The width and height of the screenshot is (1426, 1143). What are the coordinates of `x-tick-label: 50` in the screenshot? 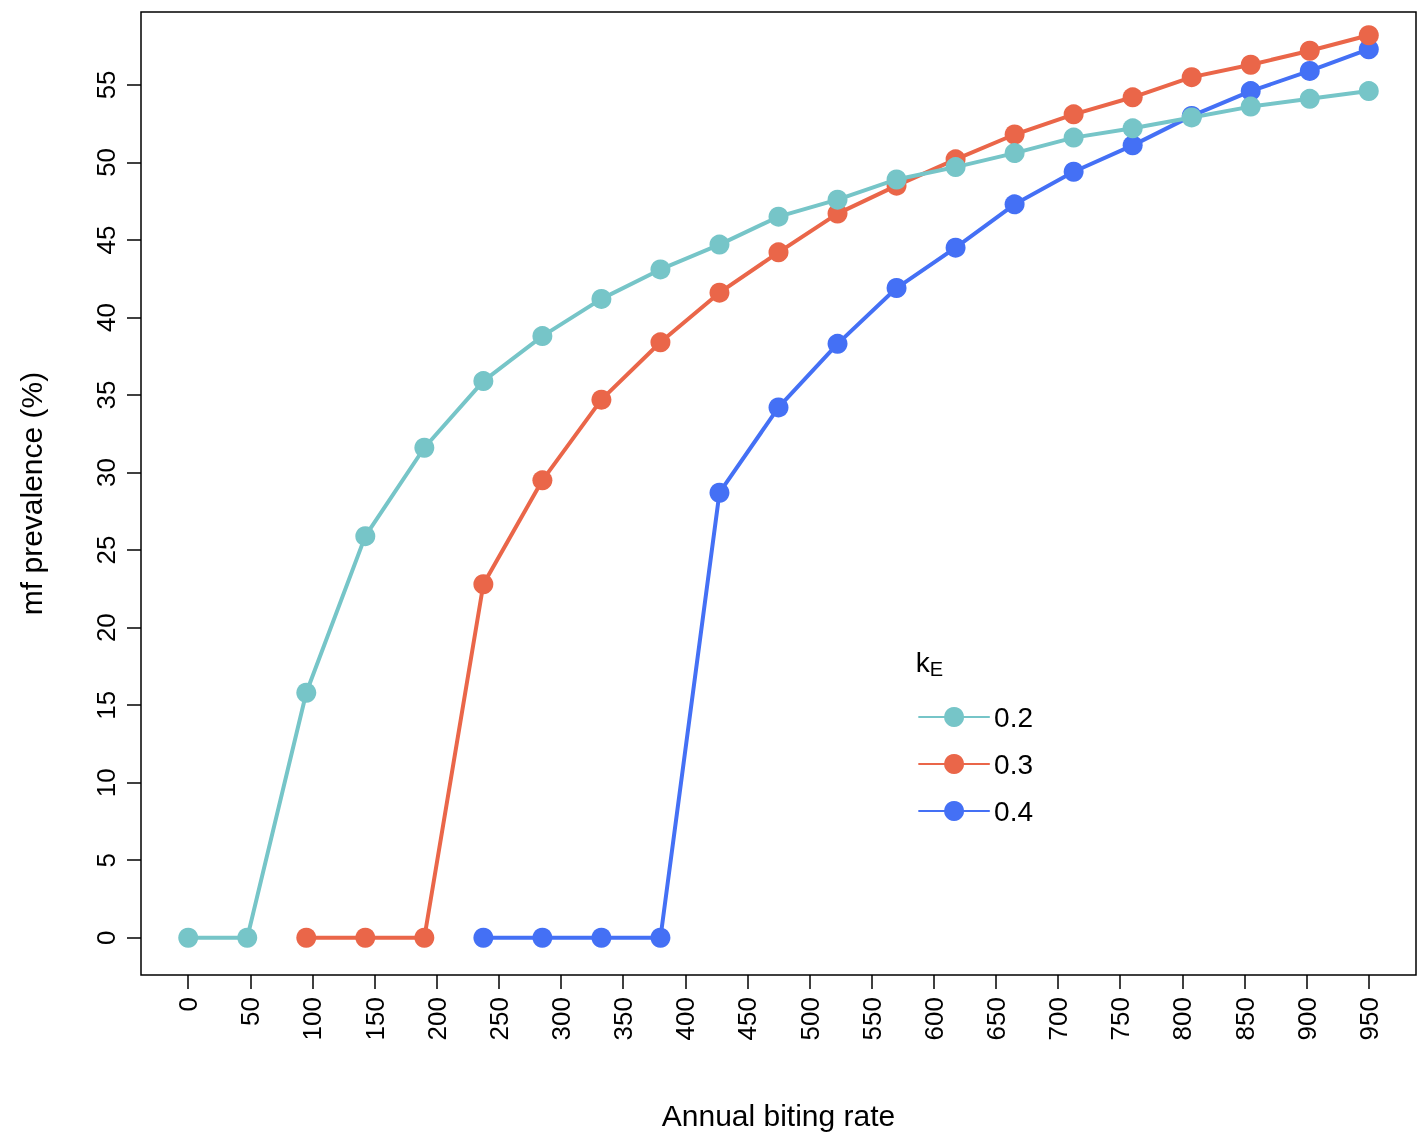 It's located at (250, 1011).